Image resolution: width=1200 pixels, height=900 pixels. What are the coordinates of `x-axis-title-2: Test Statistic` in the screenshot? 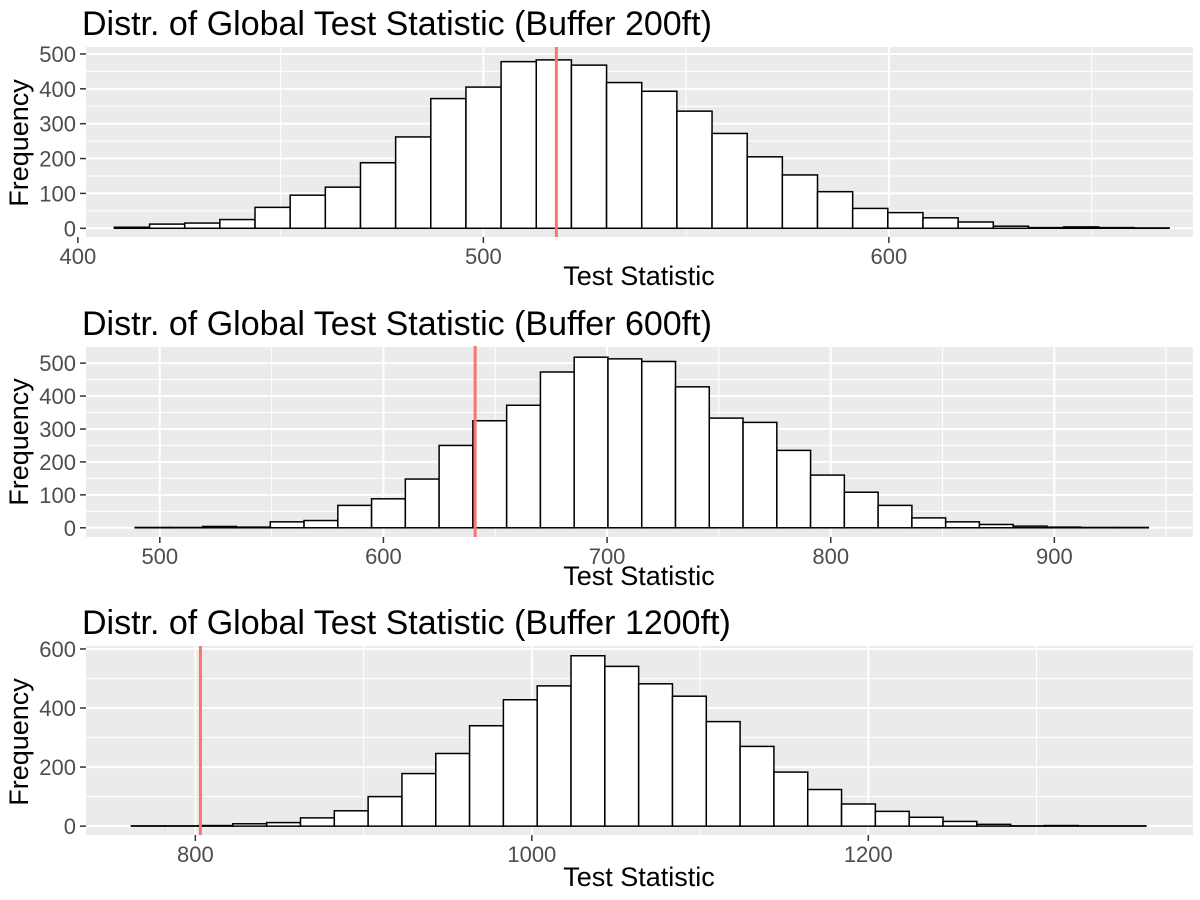 It's located at (639, 576).